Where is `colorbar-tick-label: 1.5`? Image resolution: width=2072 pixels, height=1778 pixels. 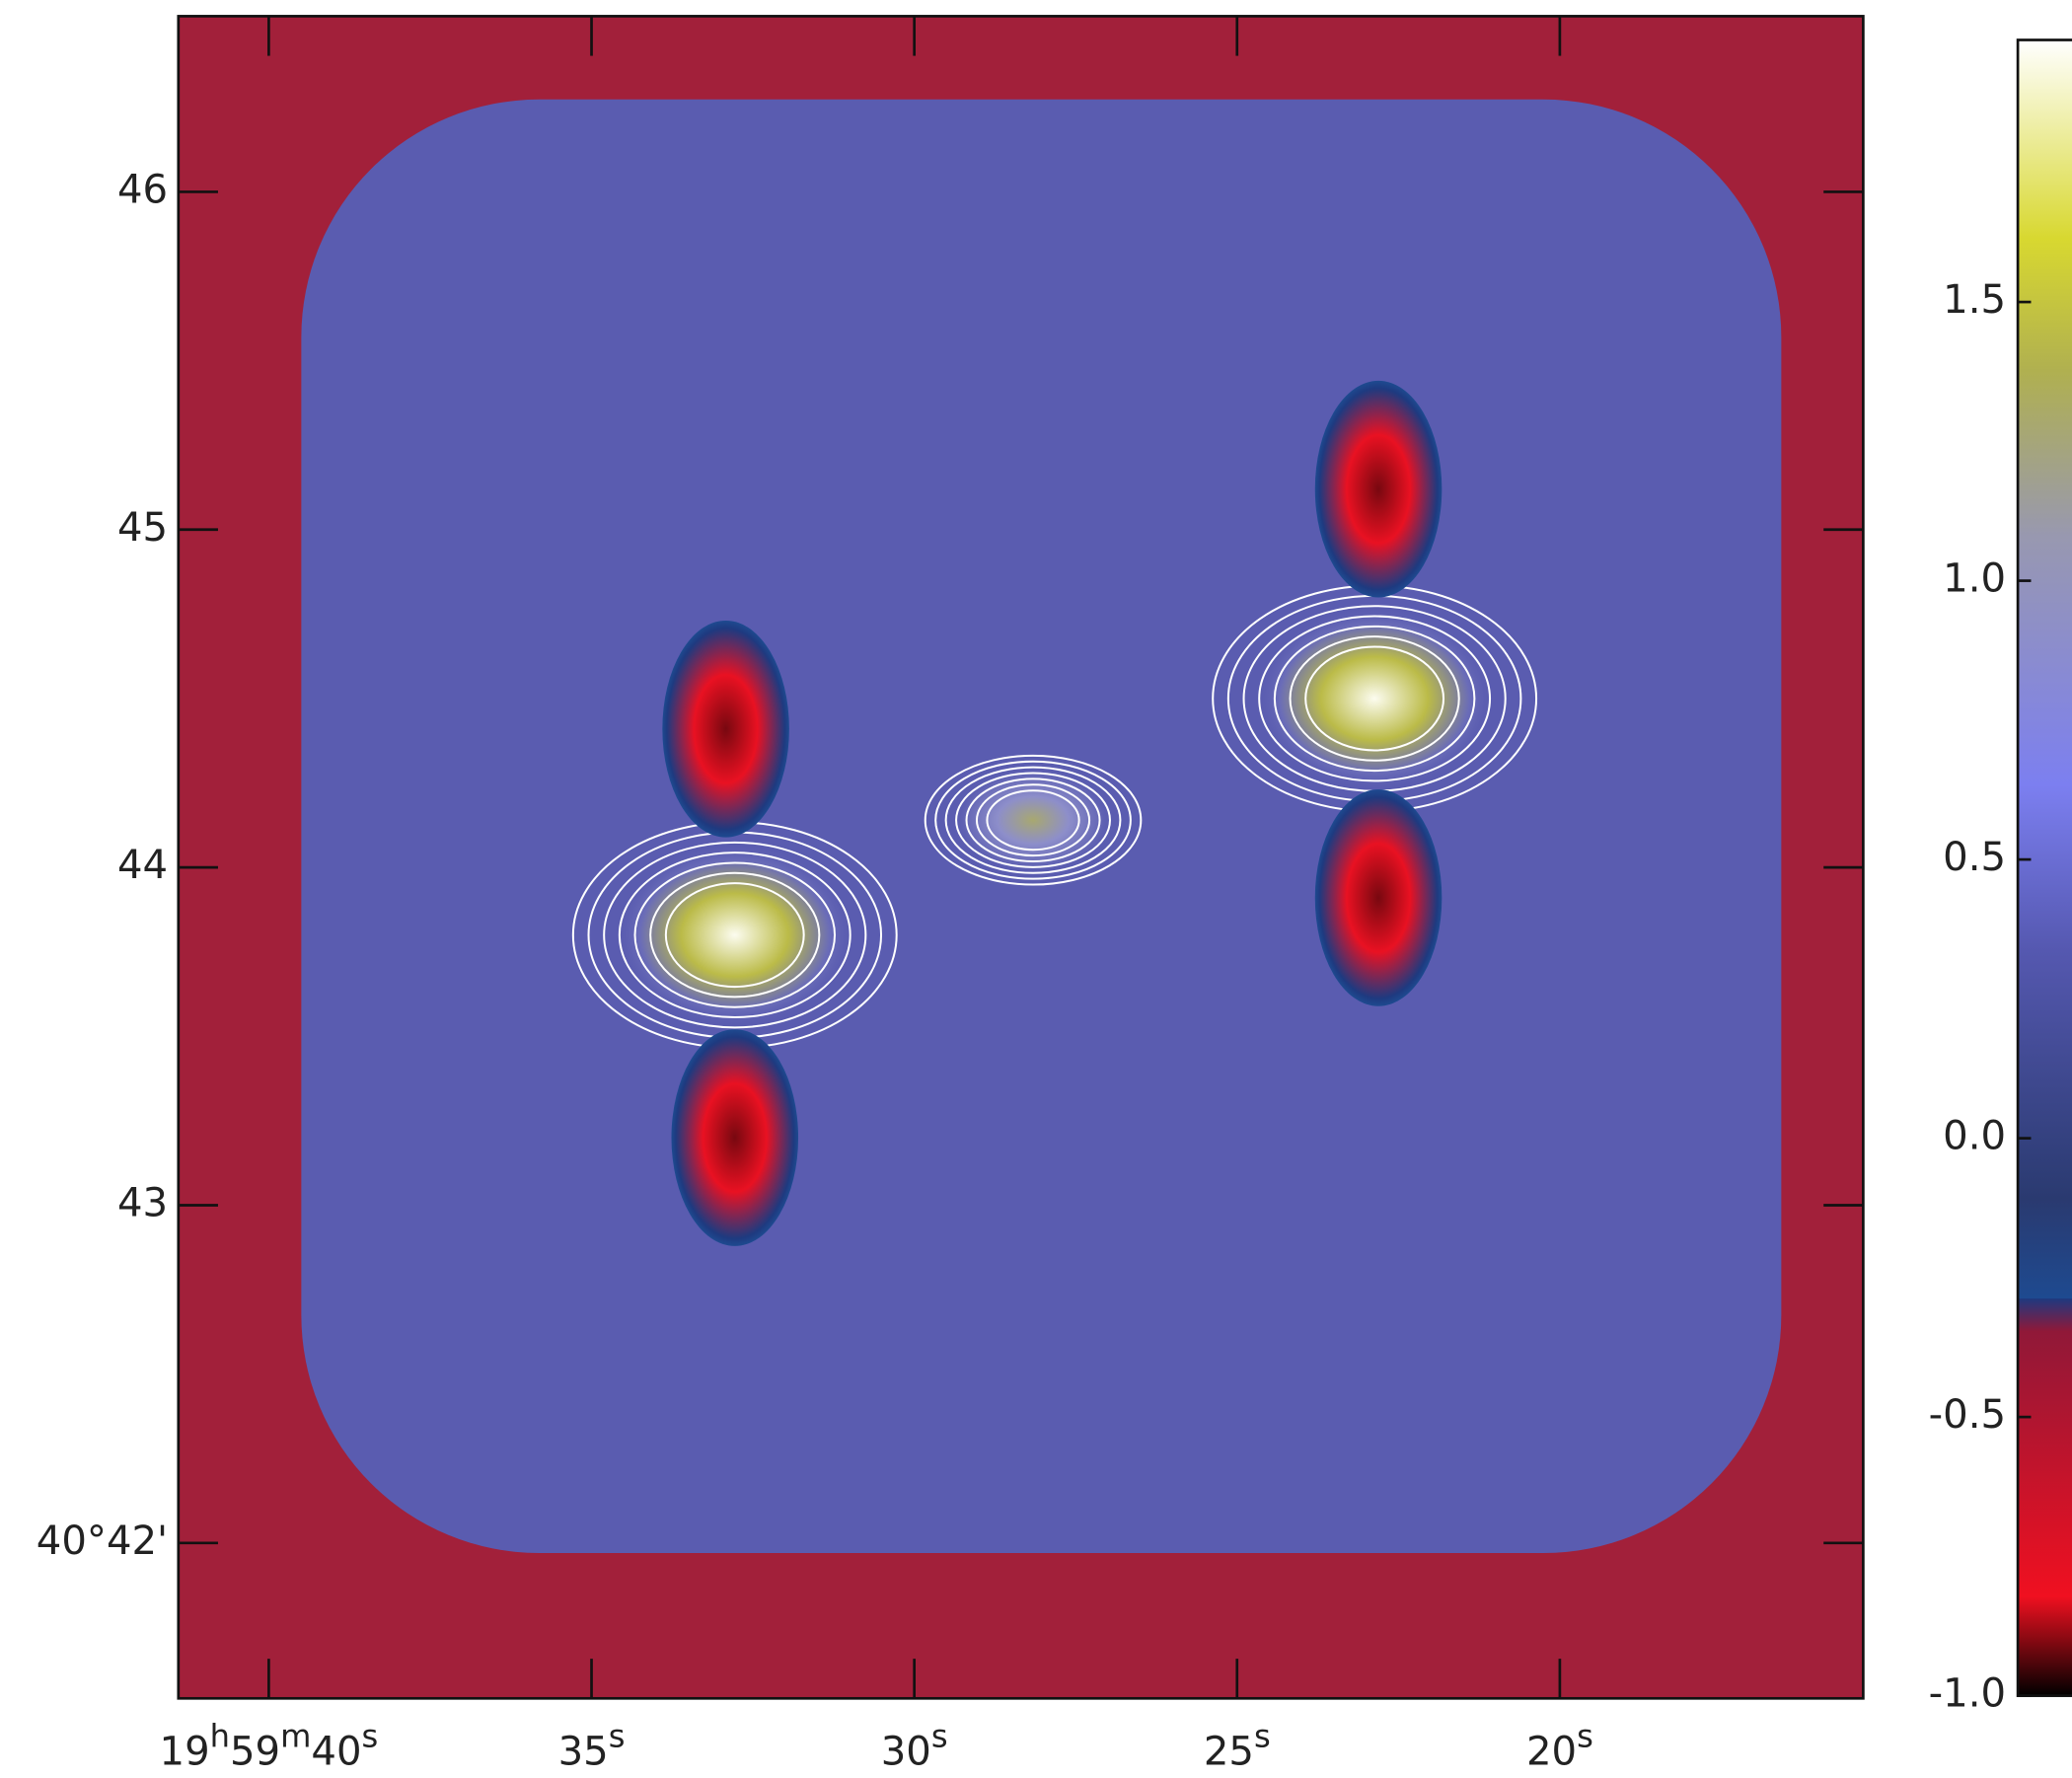
colorbar-tick-label: 1.5 is located at coordinates (1975, 300).